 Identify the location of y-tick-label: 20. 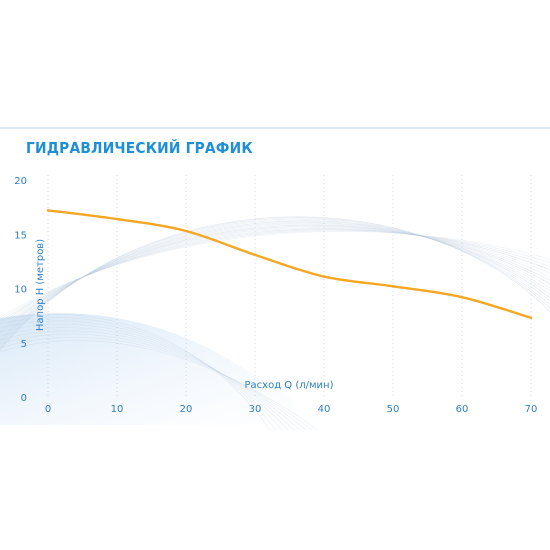
(20, 181).